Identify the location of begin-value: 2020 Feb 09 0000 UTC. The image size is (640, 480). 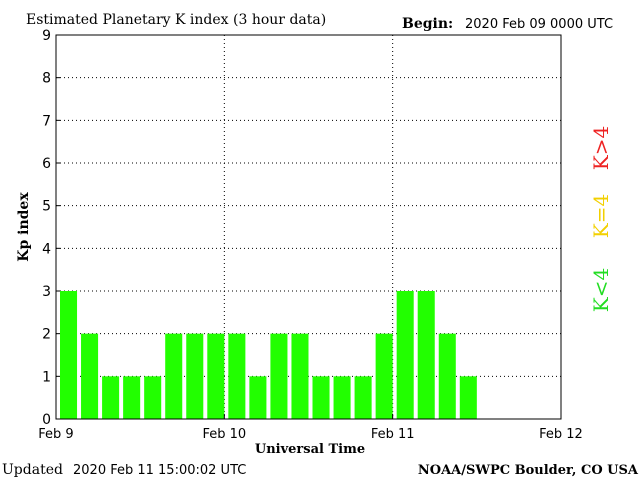
(539, 24).